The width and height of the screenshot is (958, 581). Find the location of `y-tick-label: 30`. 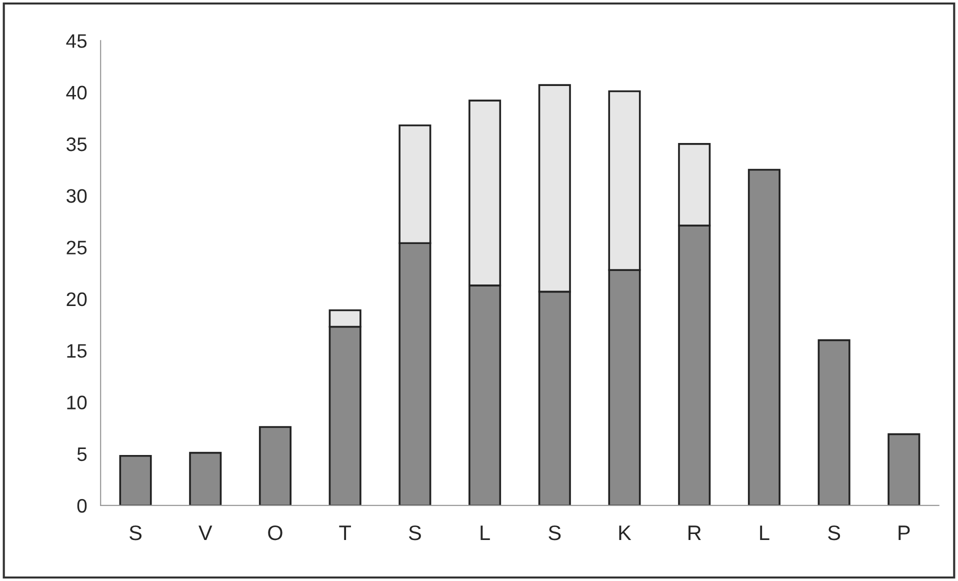

y-tick-label: 30 is located at coordinates (76, 196).